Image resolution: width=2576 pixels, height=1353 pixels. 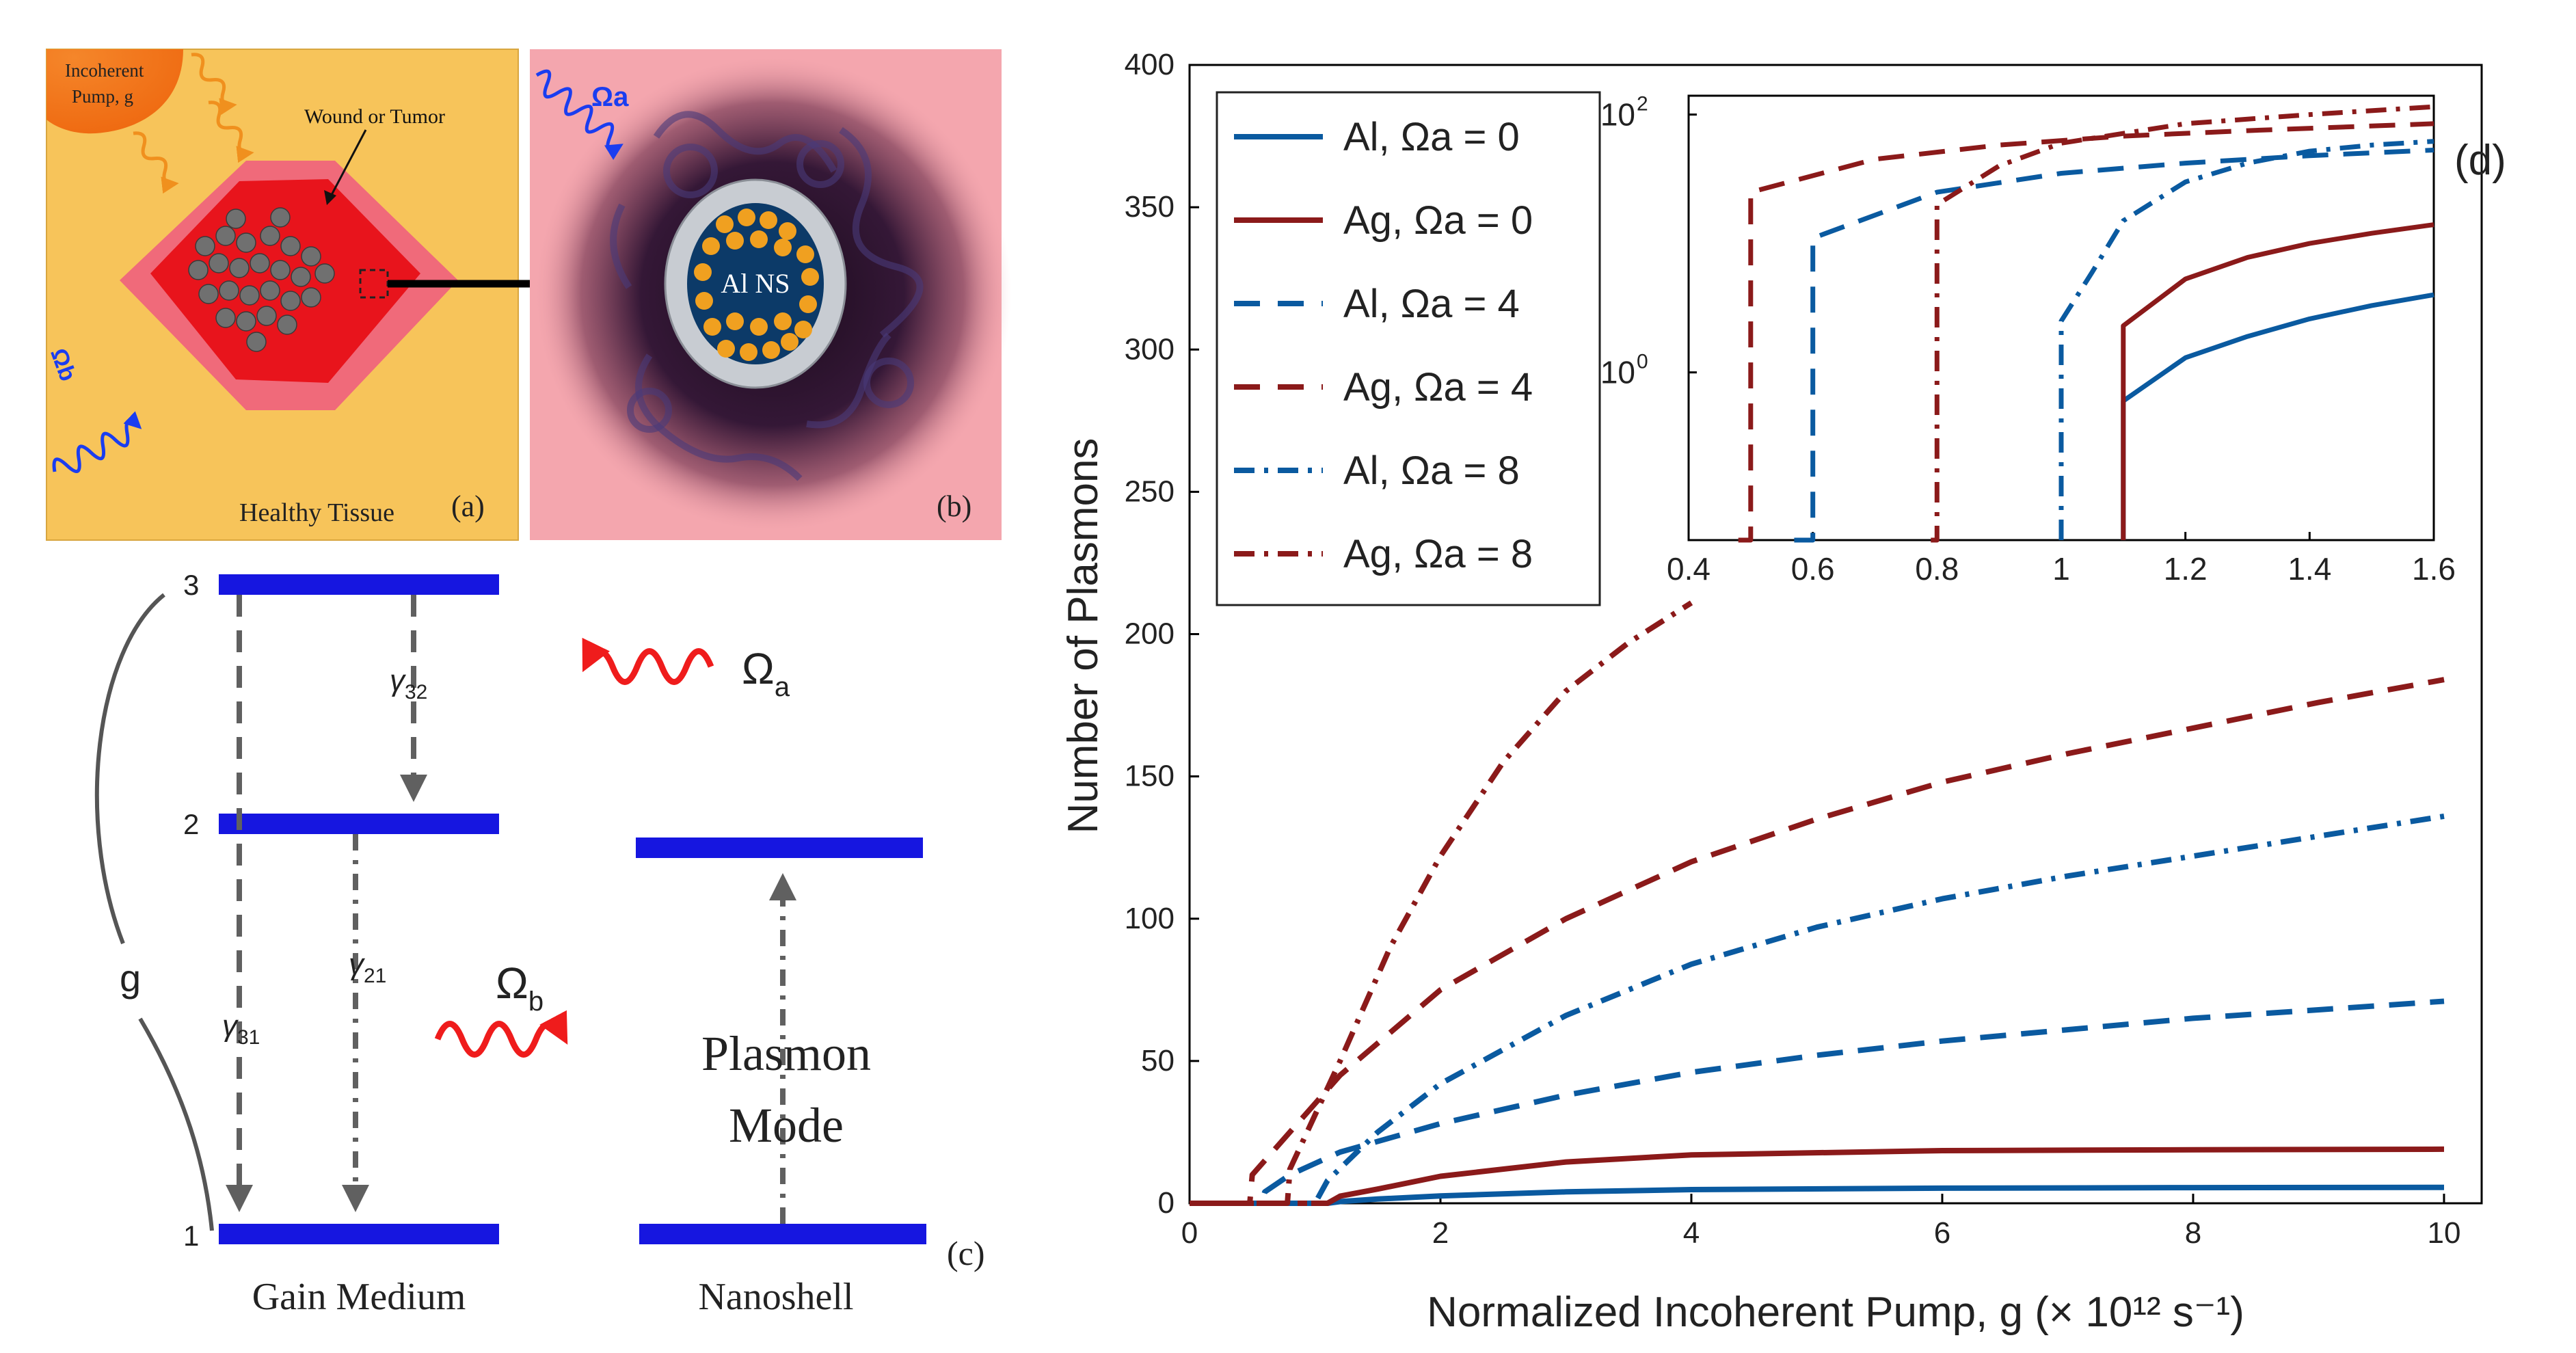 I want to click on plasmon-mode-line2: Mode, so click(x=786, y=1125).